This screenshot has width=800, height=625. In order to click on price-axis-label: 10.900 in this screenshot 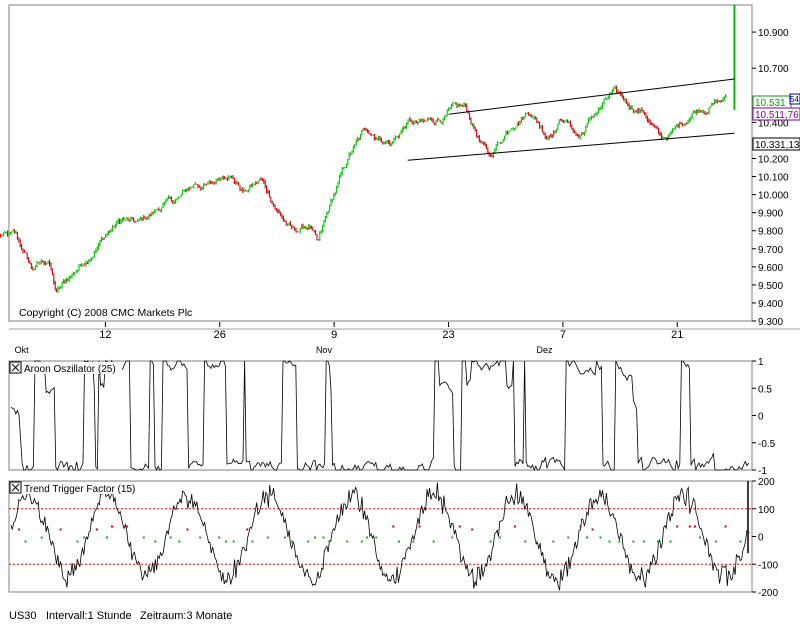, I will do `click(773, 33)`.